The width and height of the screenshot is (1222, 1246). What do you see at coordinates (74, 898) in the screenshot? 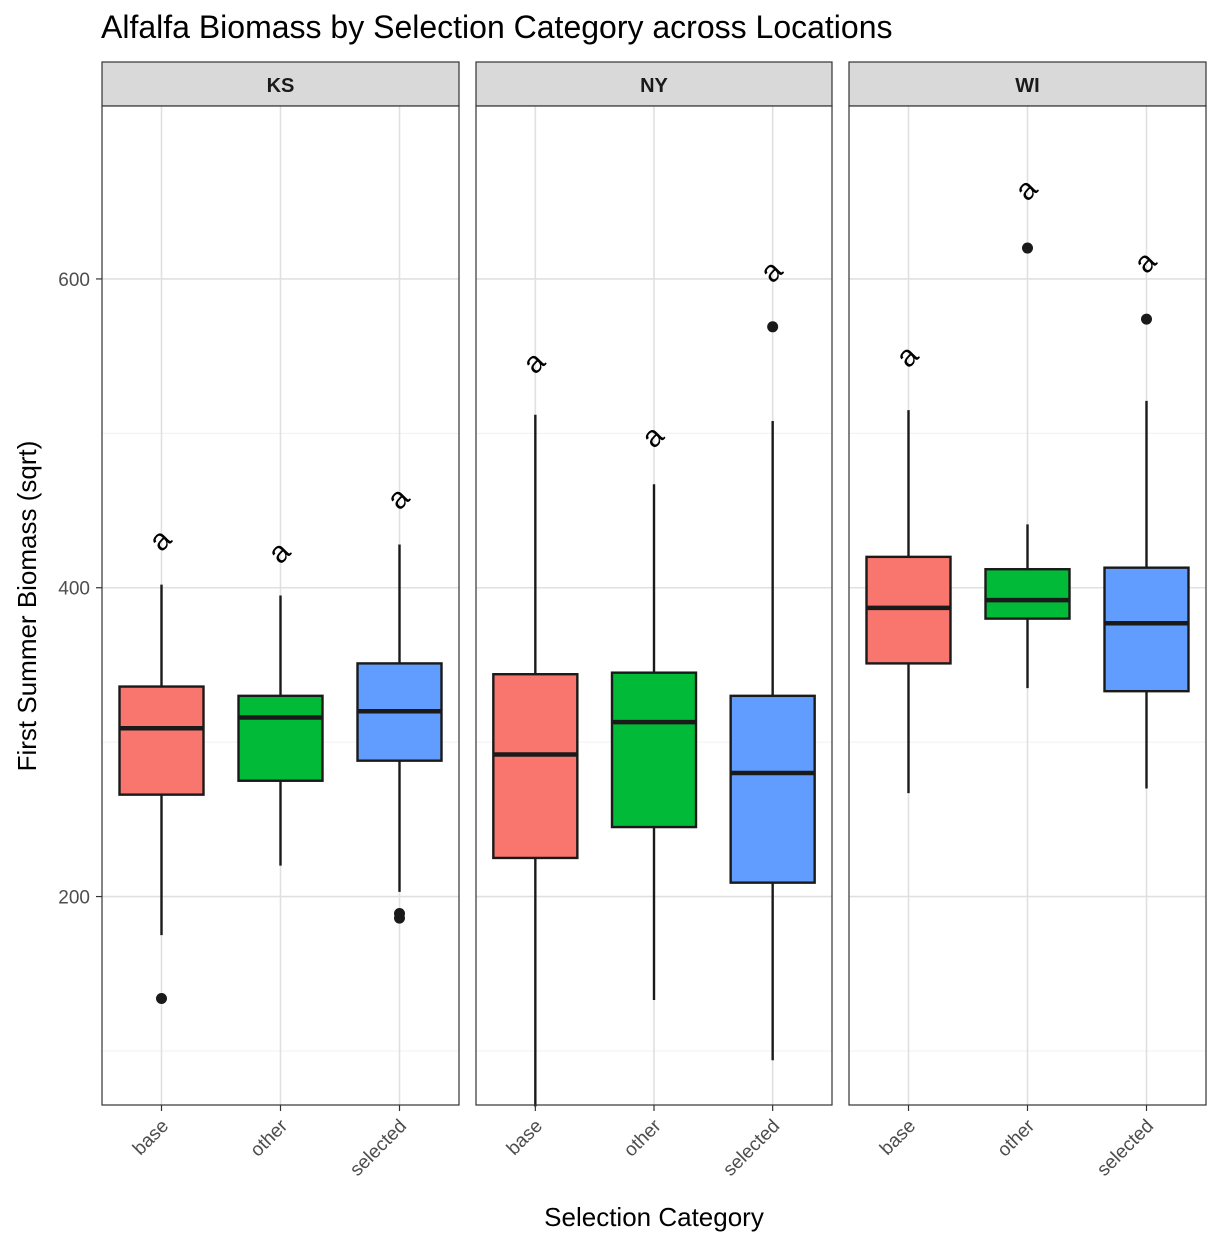
I see `y-tick-label-200: 200` at bounding box center [74, 898].